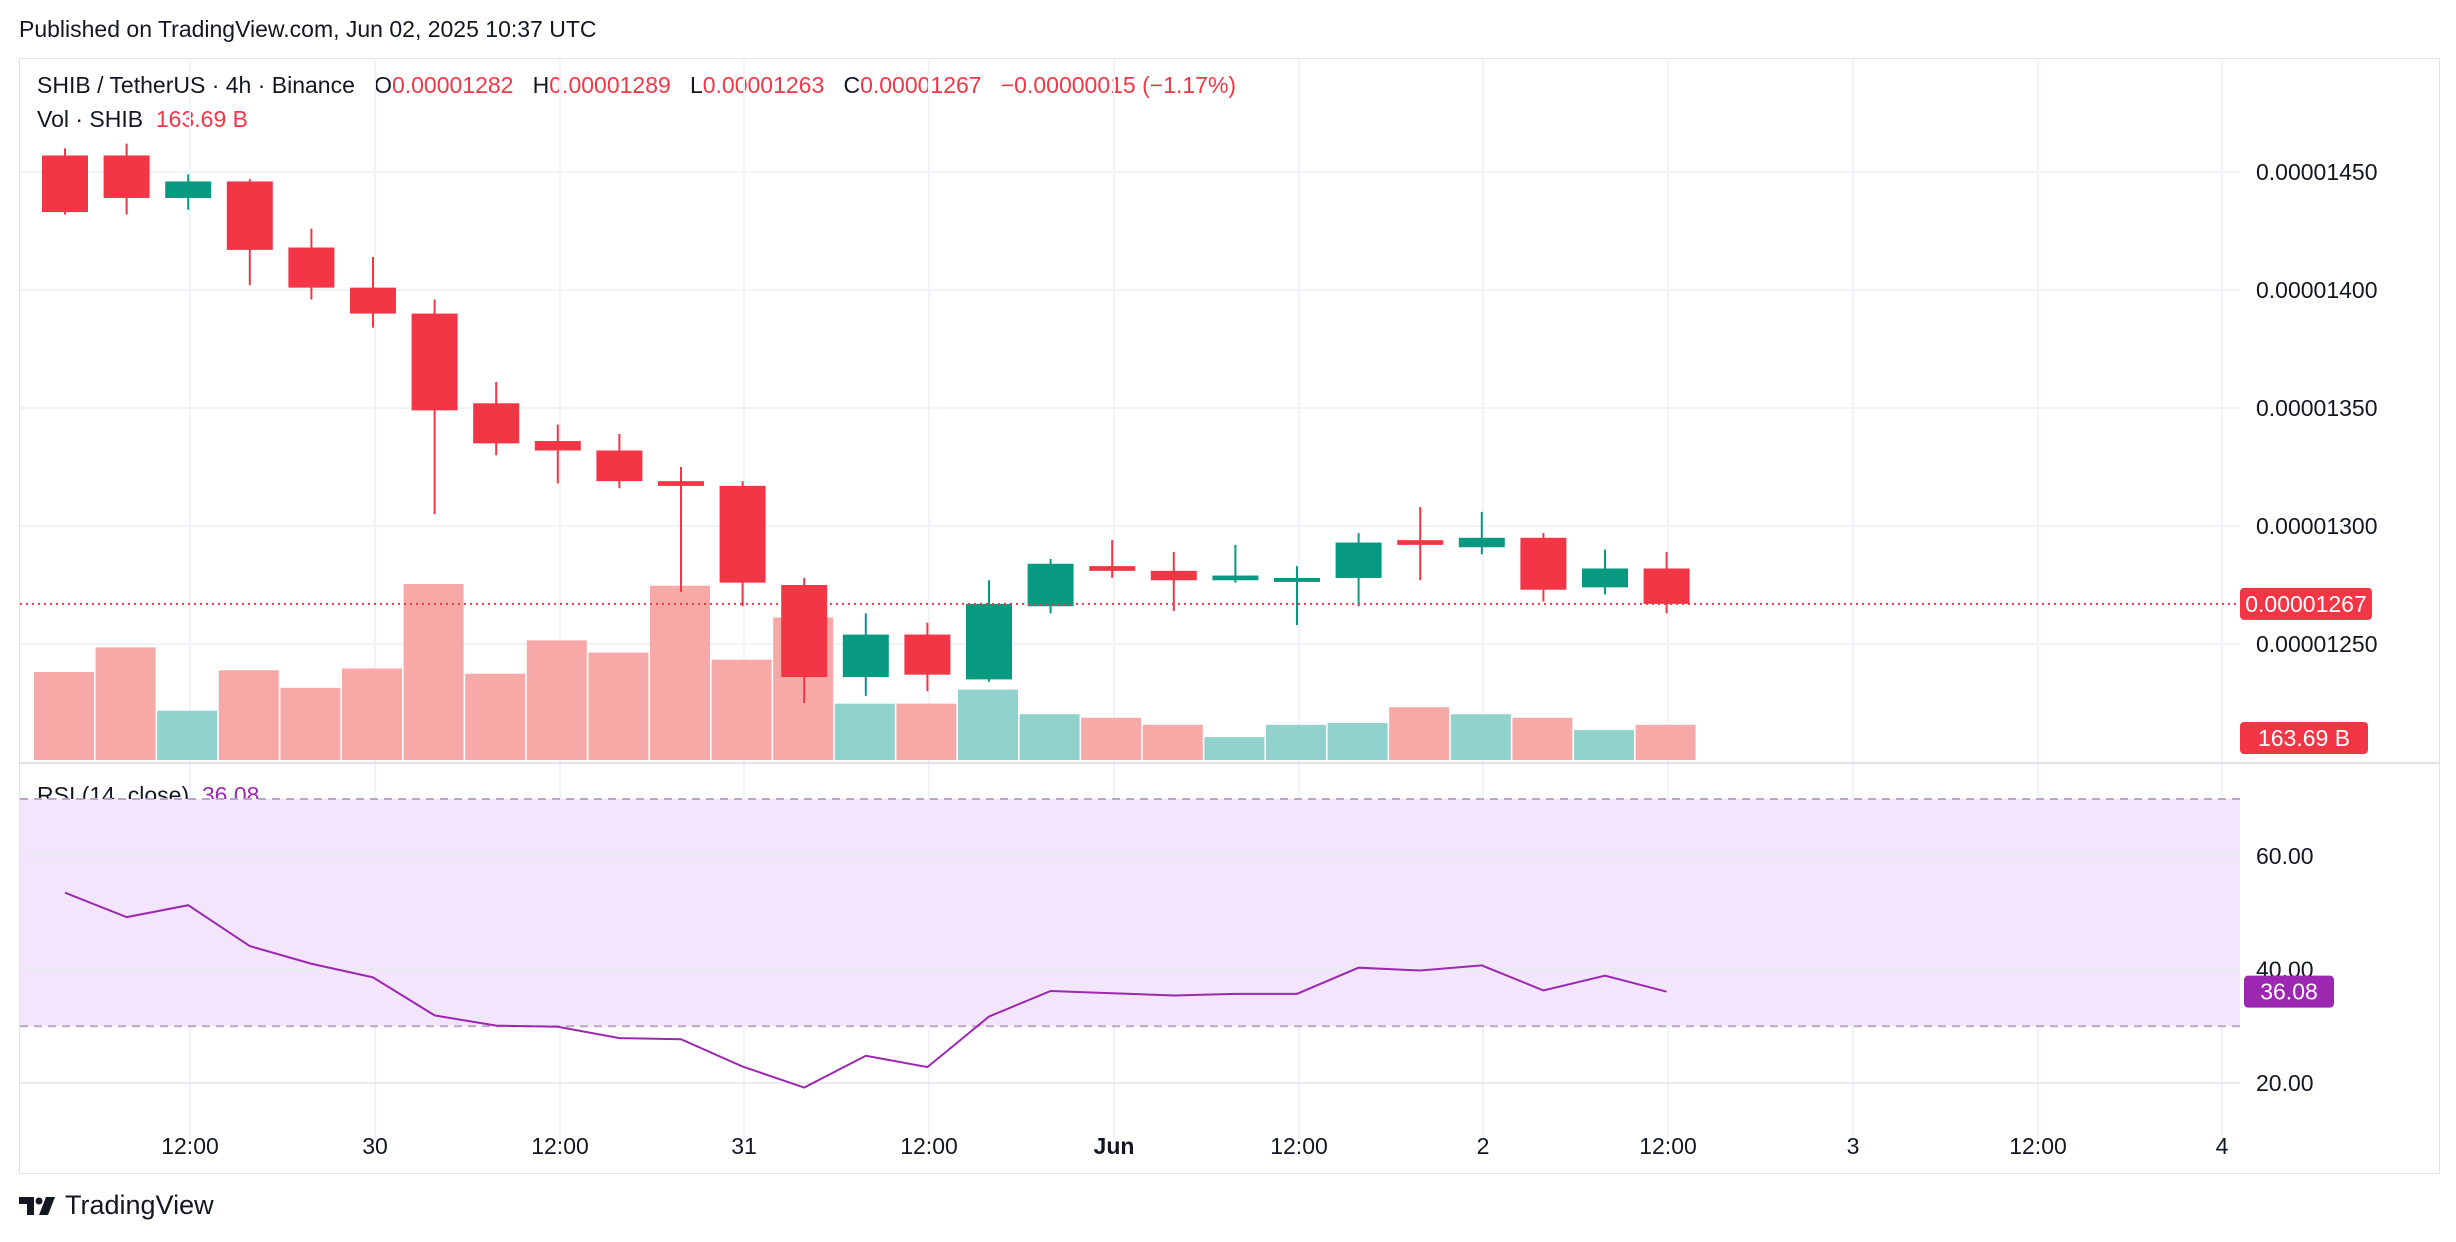 Image resolution: width=2456 pixels, height=1242 pixels. What do you see at coordinates (2317, 172) in the screenshot?
I see `price-axis-label: 0.00001450` at bounding box center [2317, 172].